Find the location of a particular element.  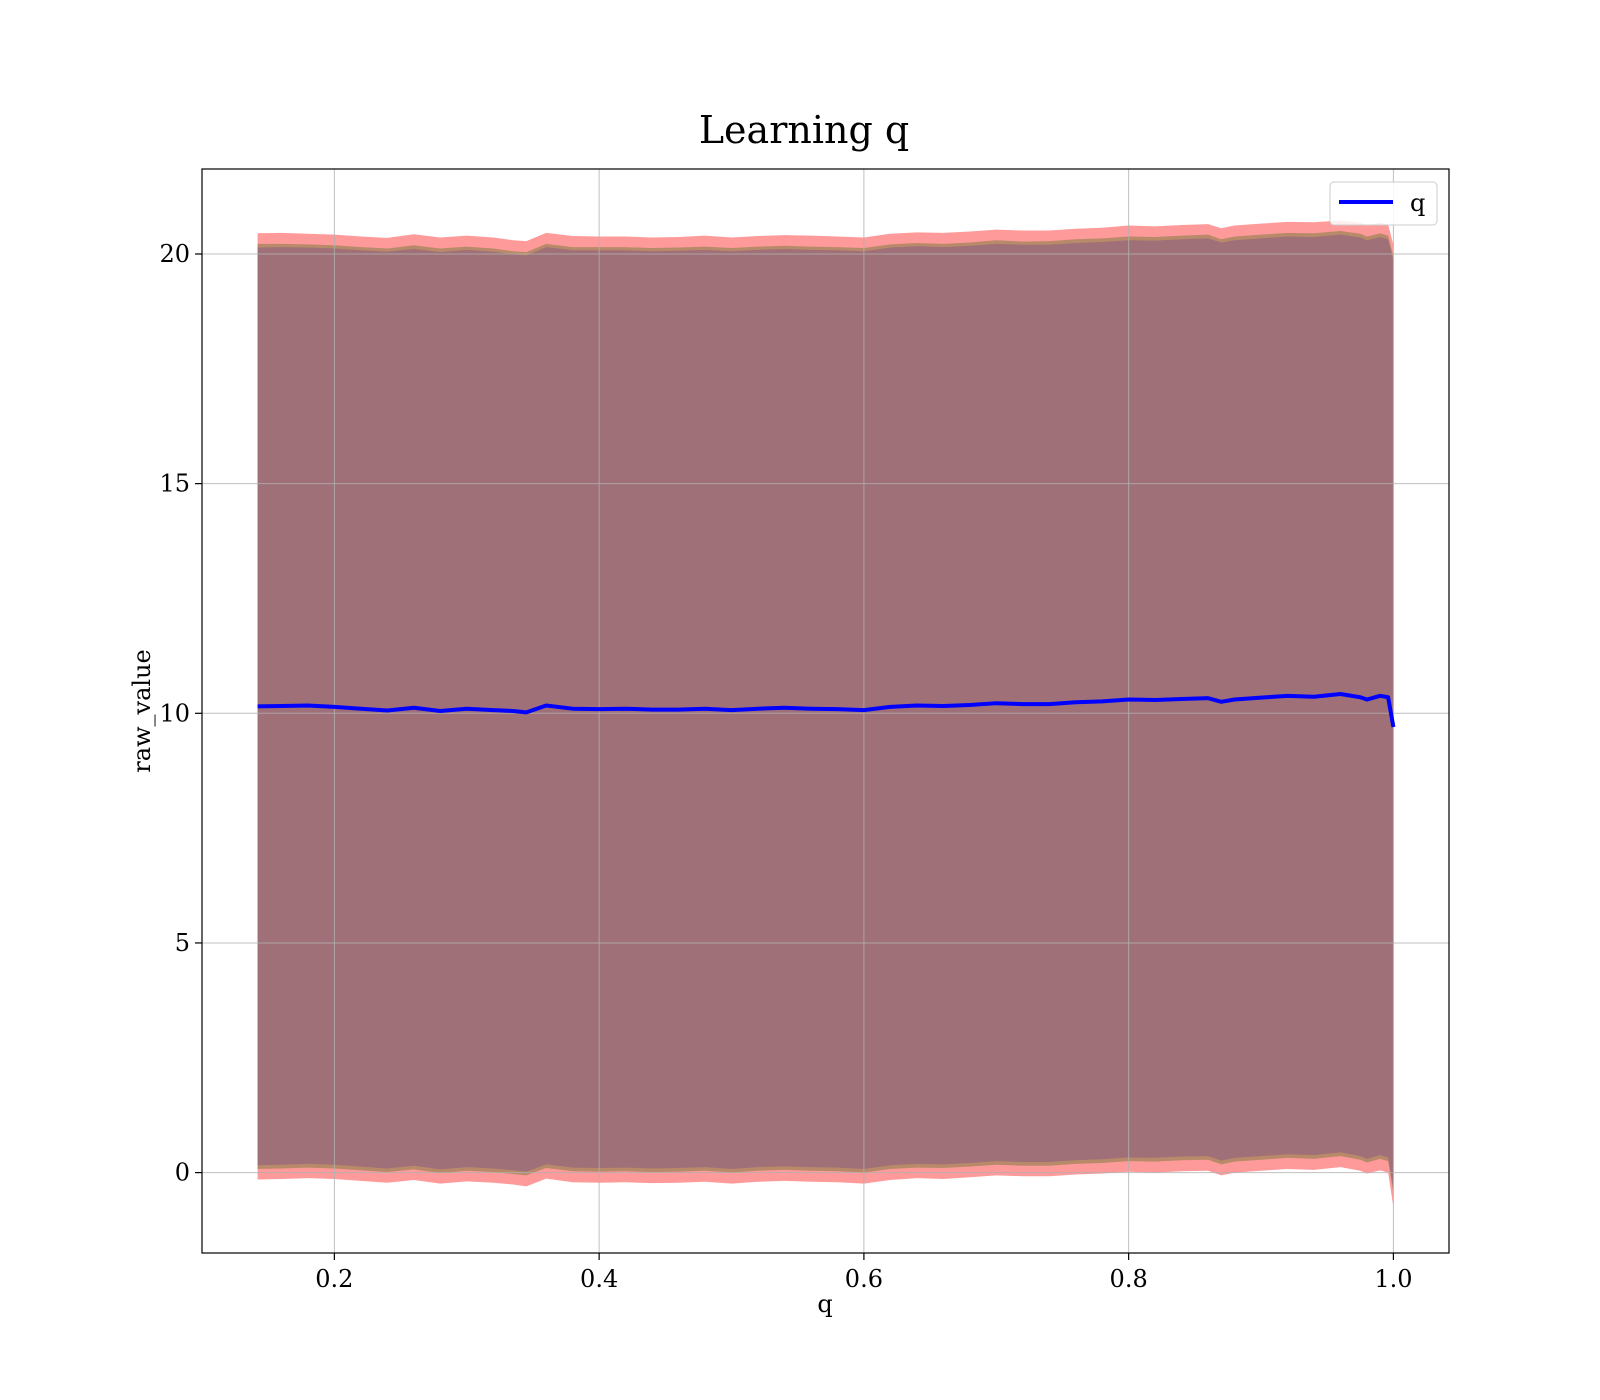

legend-label-q: q is located at coordinates (1417, 203).